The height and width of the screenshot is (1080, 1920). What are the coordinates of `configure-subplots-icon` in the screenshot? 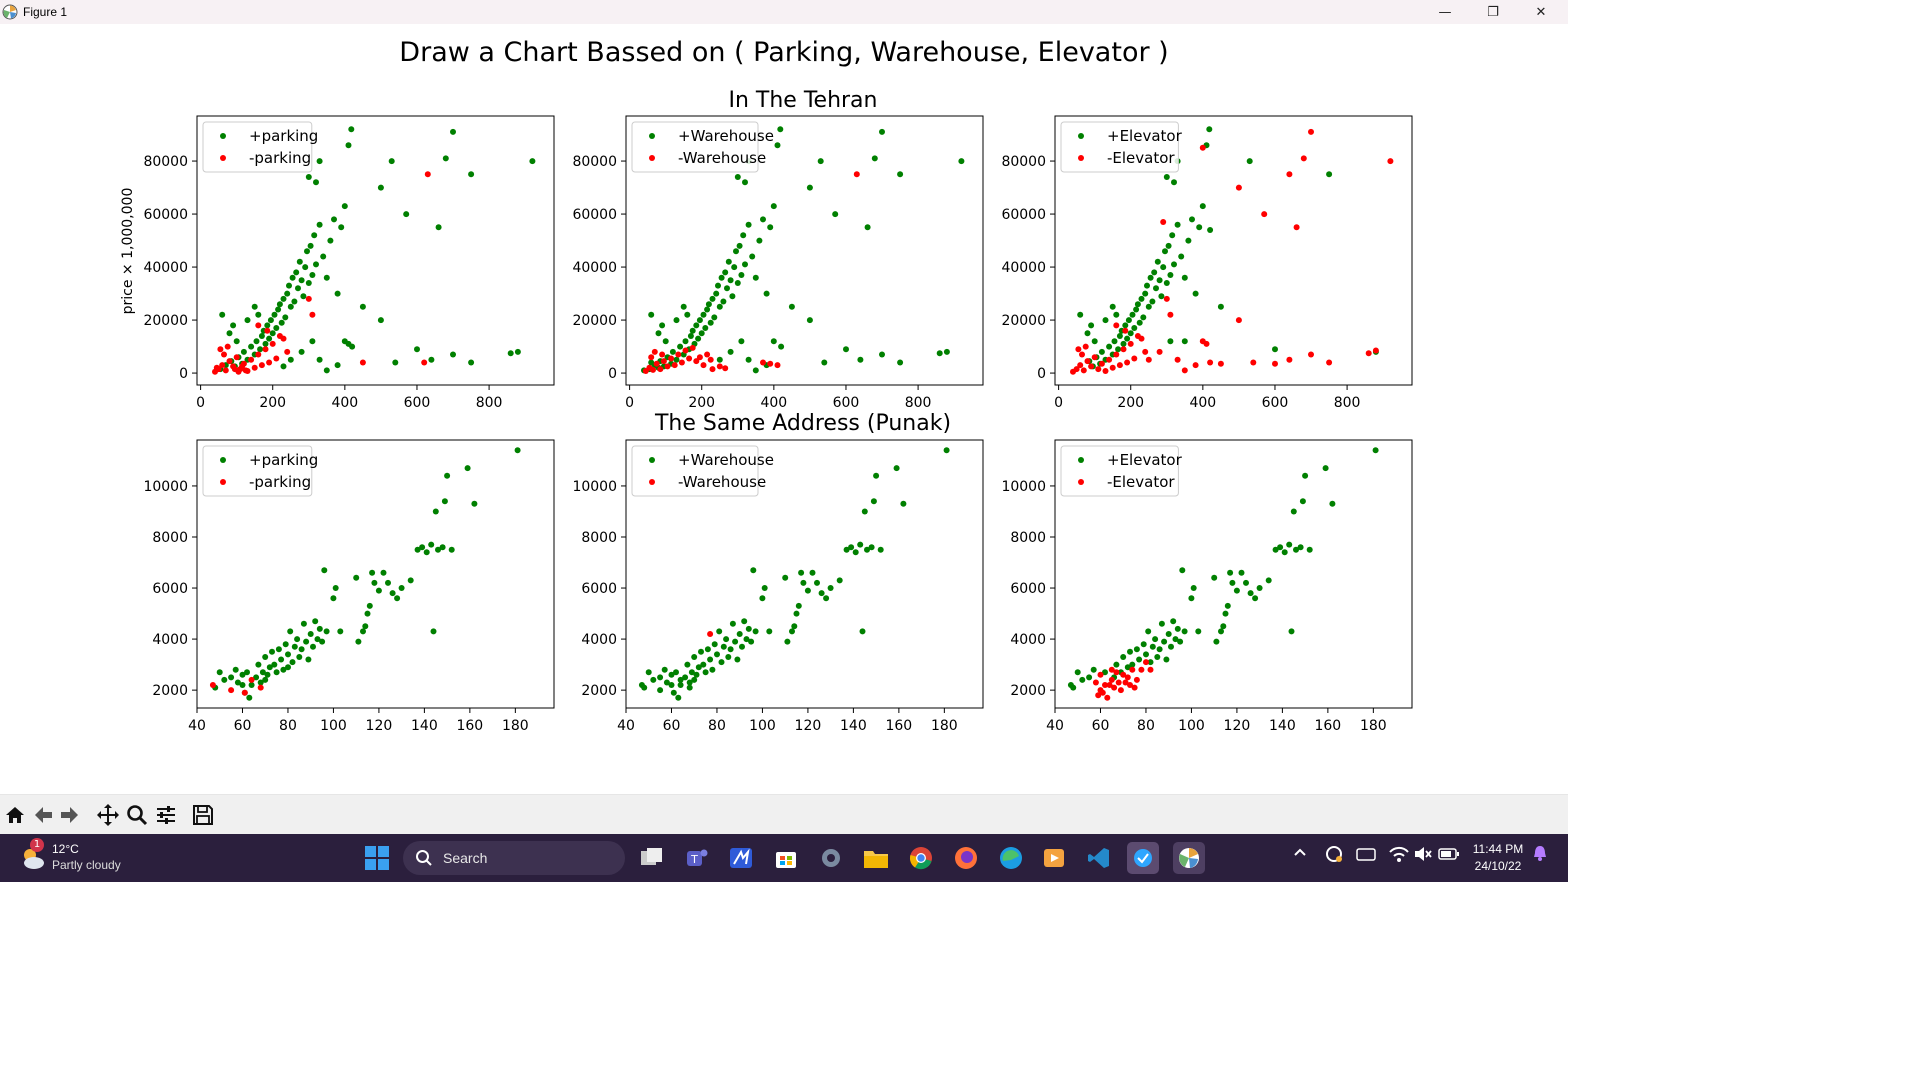 It's located at (166, 815).